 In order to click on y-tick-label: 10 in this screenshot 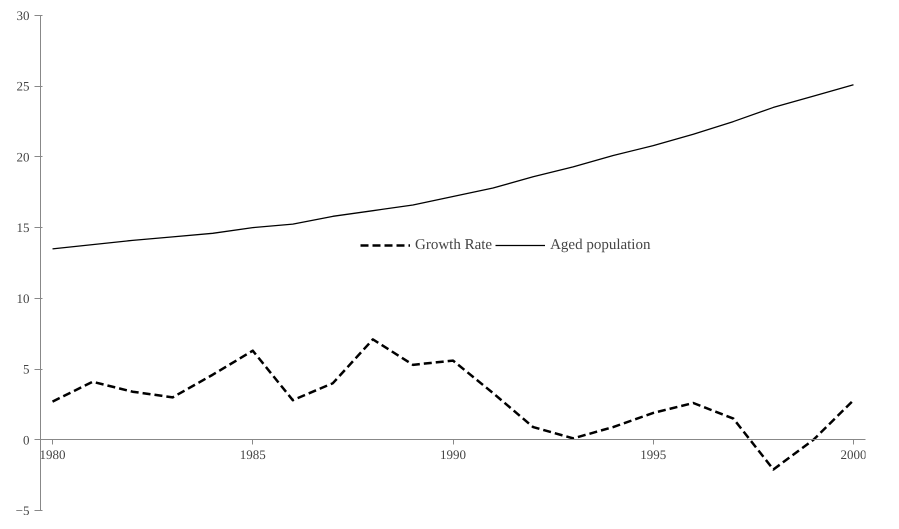, I will do `click(23, 298)`.